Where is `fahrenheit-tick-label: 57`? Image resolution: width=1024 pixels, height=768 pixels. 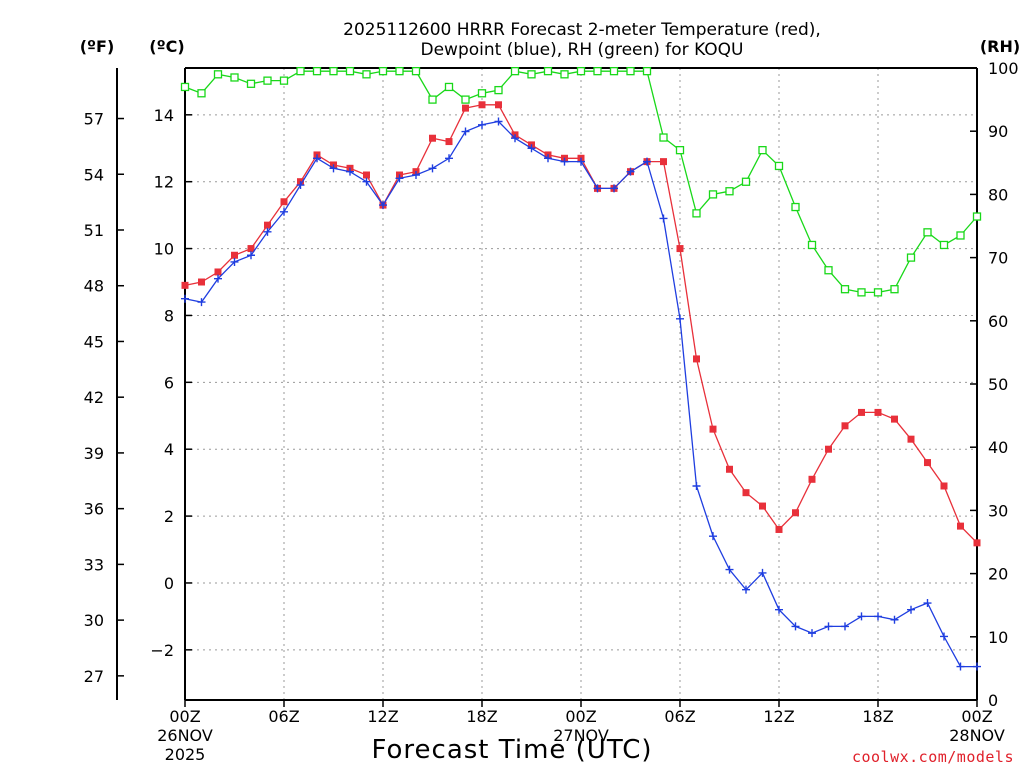
fahrenheit-tick-label: 57 is located at coordinates (94, 119).